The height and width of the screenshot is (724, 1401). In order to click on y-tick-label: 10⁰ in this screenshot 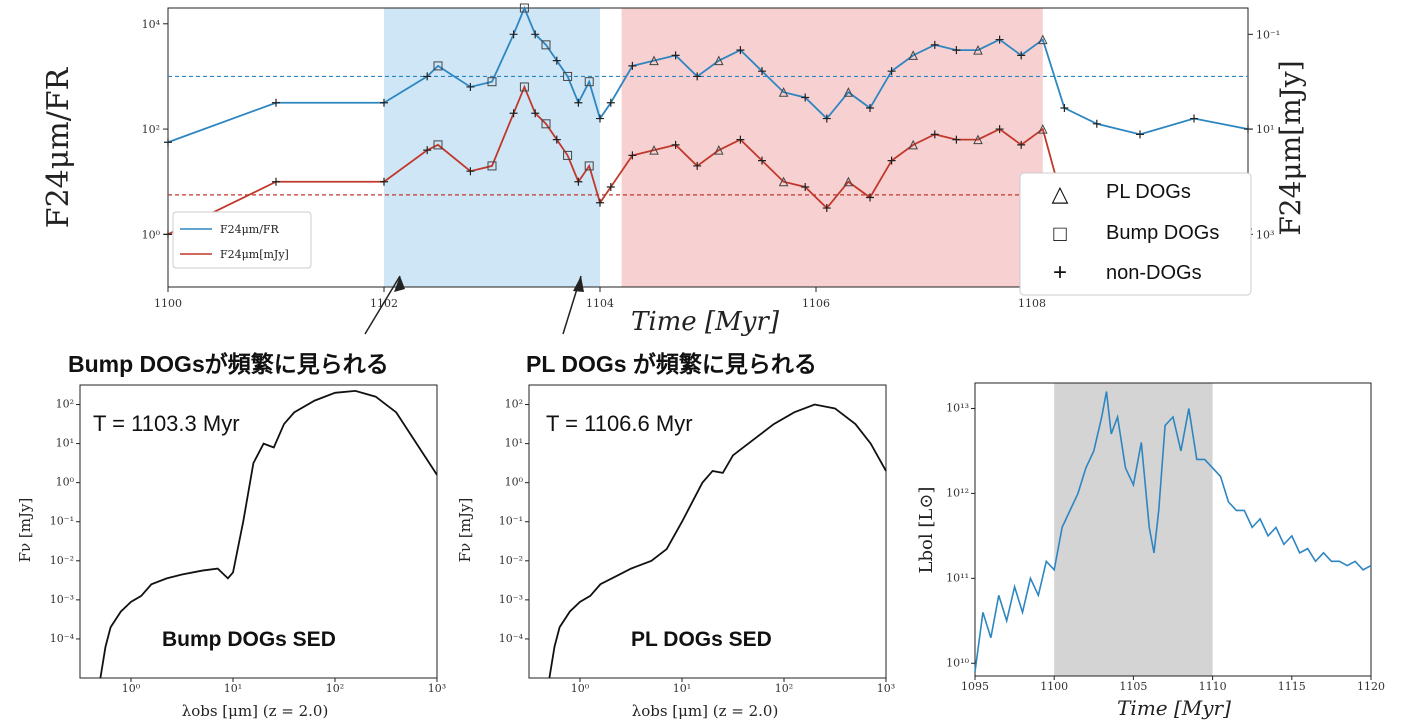, I will do `click(514, 482)`.